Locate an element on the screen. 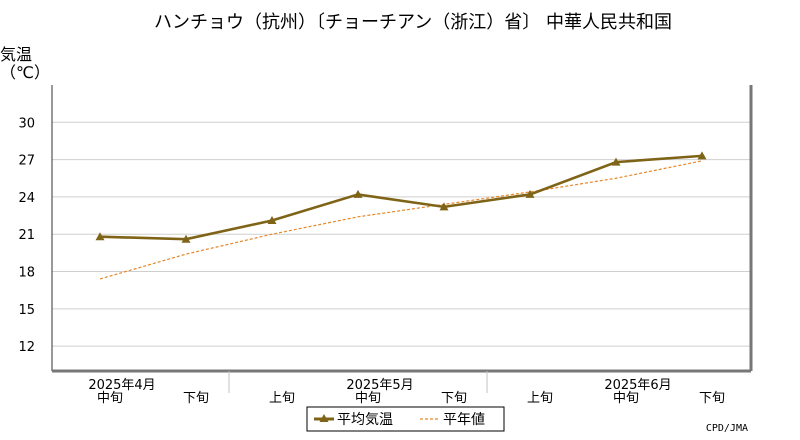 This screenshot has height=440, width=800. x-month-label: 2025年5月 is located at coordinates (379, 385).